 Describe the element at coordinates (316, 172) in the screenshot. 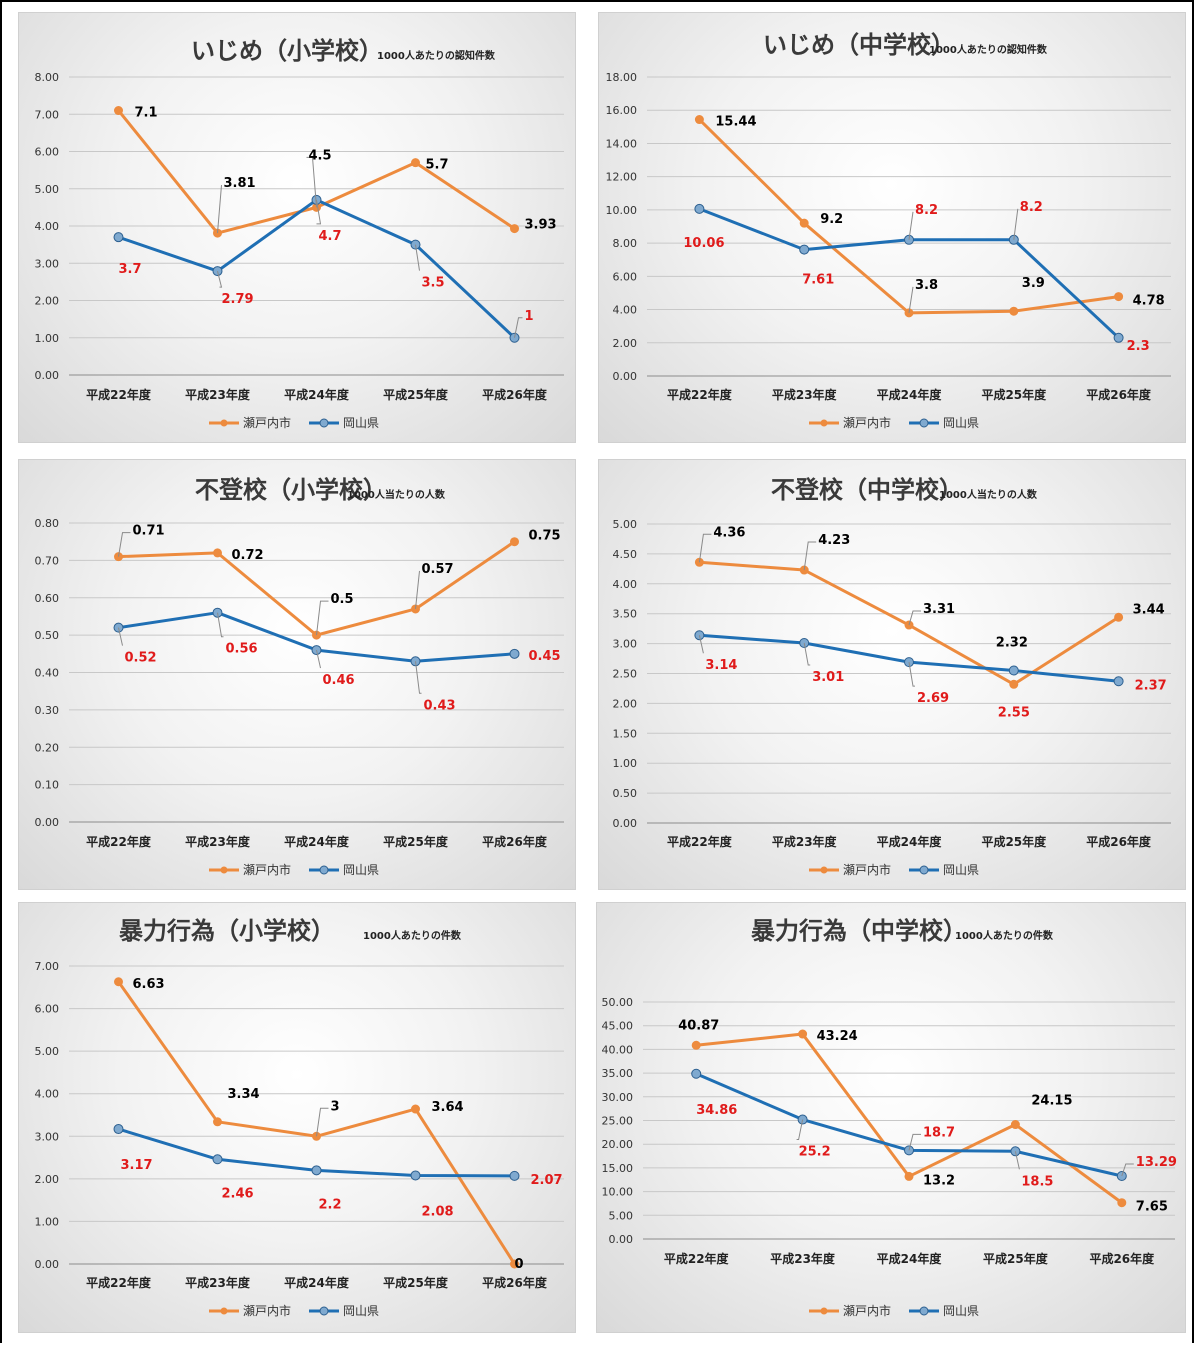

I see `series-line-seto` at that location.